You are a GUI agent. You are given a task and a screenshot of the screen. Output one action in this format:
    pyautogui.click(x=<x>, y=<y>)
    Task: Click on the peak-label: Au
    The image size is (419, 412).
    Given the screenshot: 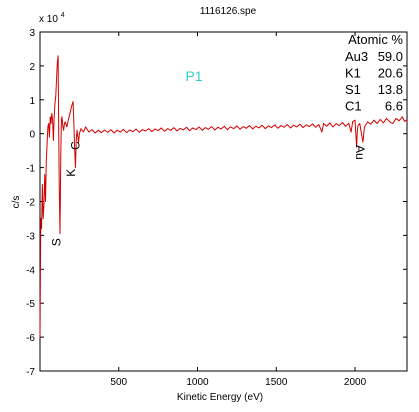 What is the action you would take?
    pyautogui.click(x=360, y=152)
    